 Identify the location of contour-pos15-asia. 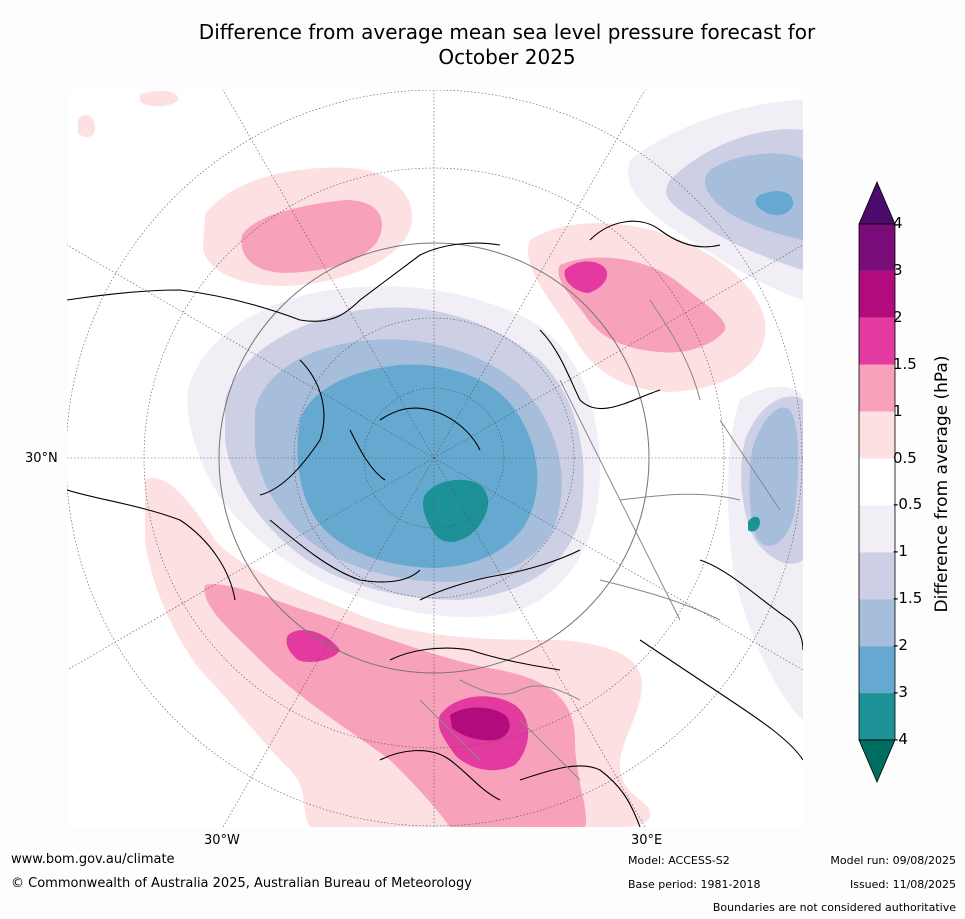
(586, 277).